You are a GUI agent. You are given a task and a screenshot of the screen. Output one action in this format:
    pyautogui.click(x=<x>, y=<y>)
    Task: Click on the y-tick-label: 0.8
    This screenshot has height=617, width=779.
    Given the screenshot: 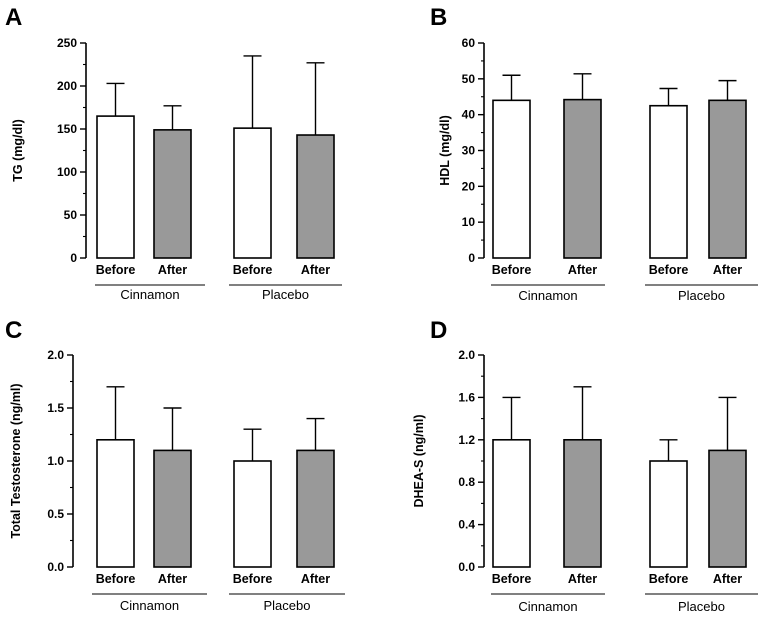 What is the action you would take?
    pyautogui.click(x=466, y=482)
    